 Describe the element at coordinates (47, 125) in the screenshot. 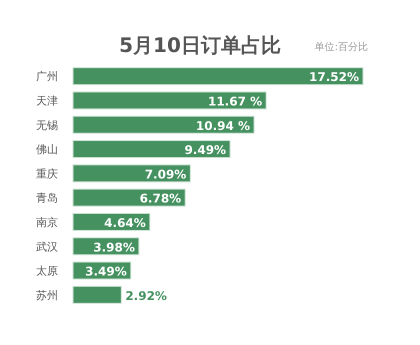

I see `y-tick-label: 无锡` at that location.